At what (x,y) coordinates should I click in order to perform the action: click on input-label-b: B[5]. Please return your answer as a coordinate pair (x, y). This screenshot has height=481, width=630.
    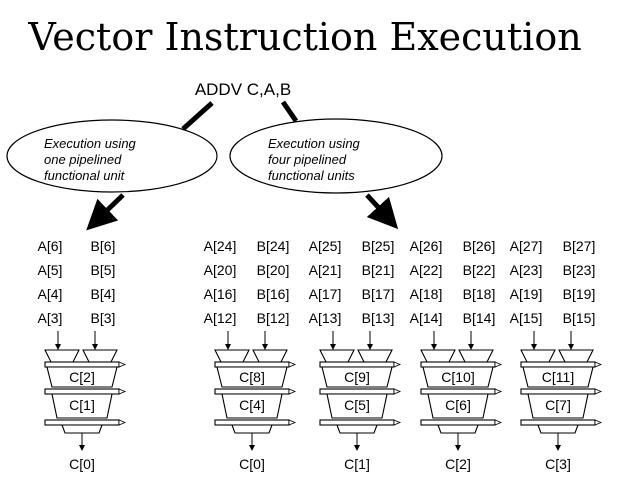
    Looking at the image, I should click on (103, 270).